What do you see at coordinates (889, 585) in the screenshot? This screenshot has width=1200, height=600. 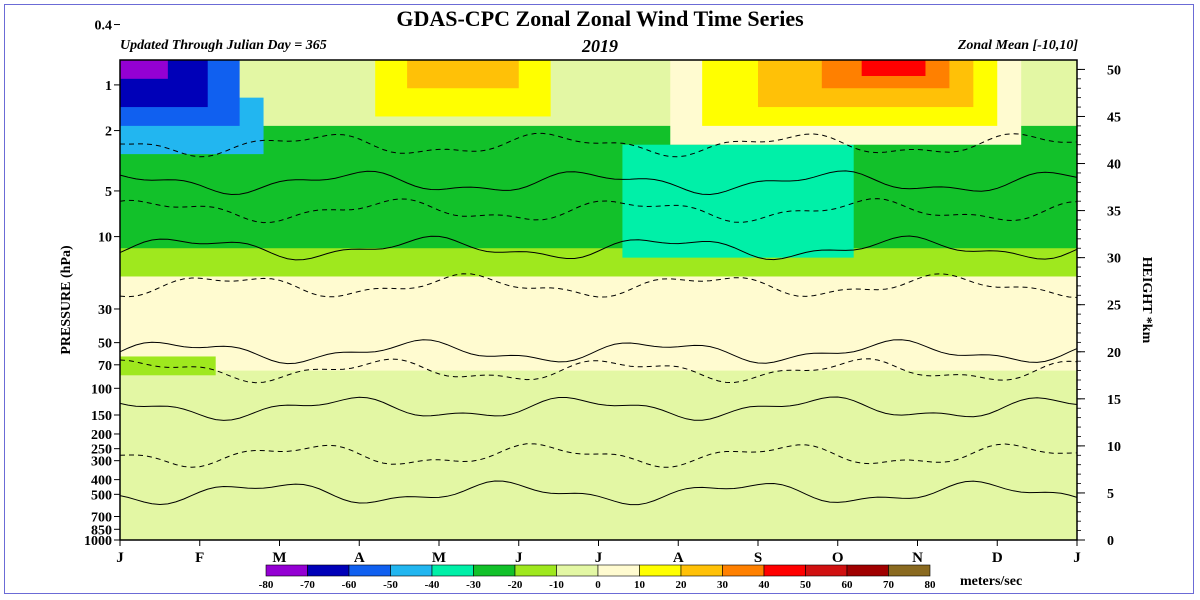 I see `colorbar-tick-label: 70` at bounding box center [889, 585].